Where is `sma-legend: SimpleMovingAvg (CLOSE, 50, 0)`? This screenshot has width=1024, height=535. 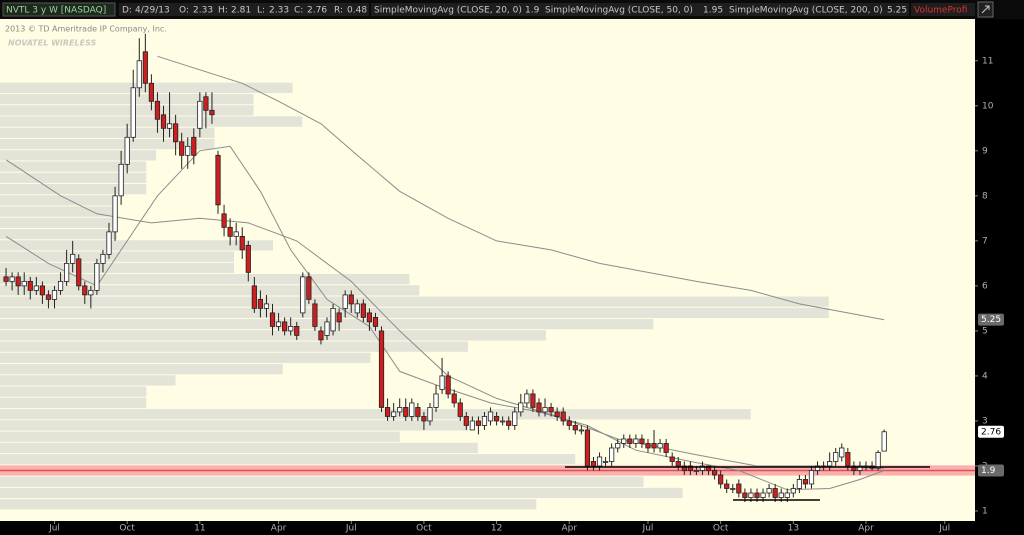
sma-legend: SimpleMovingAvg (CLOSE, 50, 0) is located at coordinates (619, 11).